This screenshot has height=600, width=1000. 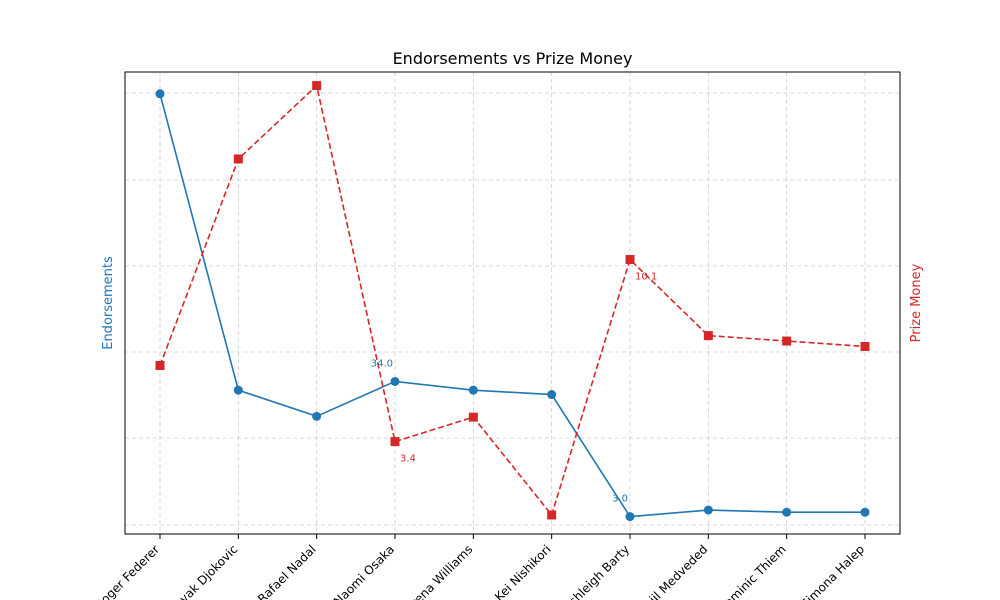 What do you see at coordinates (437, 571) in the screenshot?
I see `x-tick-label: Serena Williams` at bounding box center [437, 571].